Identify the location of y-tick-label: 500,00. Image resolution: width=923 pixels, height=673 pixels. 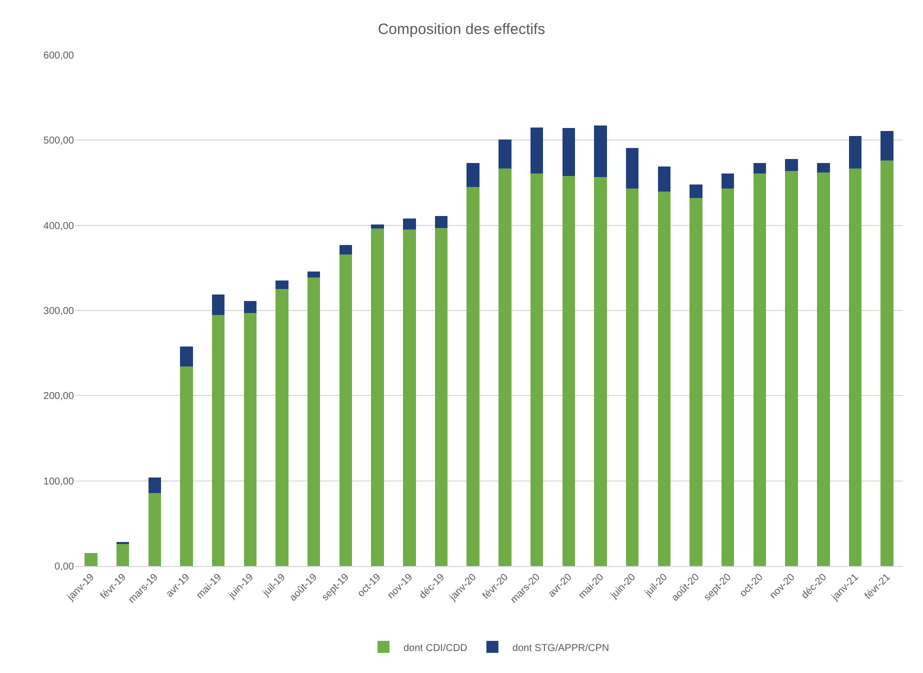
(58, 141).